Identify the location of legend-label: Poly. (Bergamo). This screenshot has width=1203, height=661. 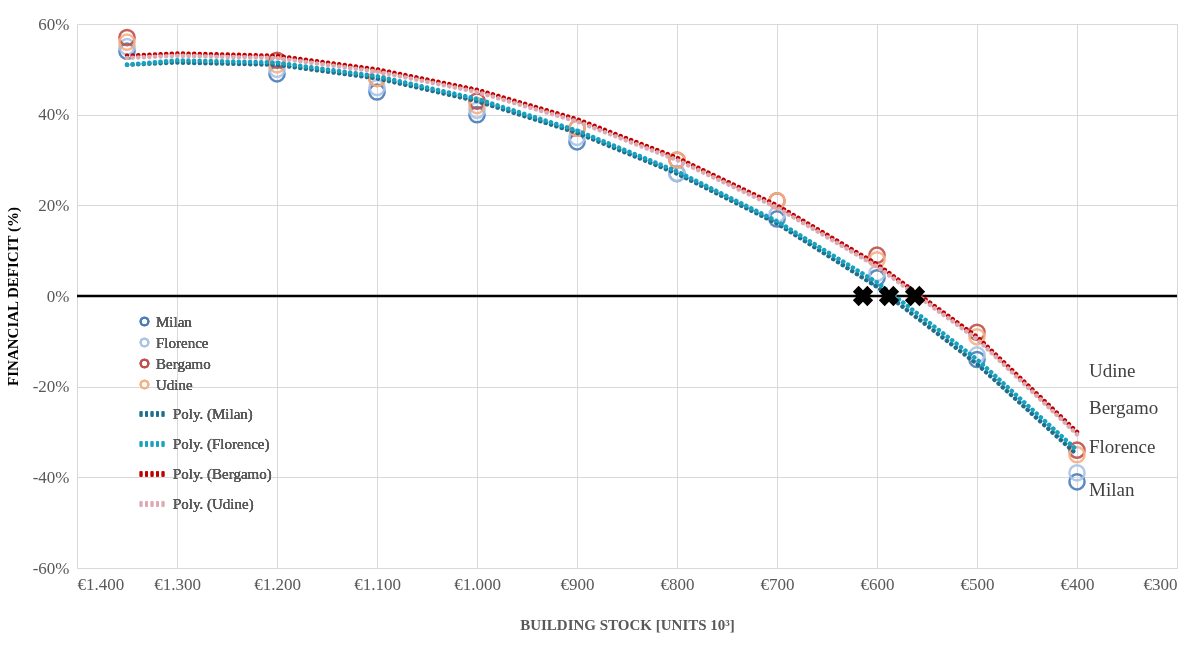
(222, 474).